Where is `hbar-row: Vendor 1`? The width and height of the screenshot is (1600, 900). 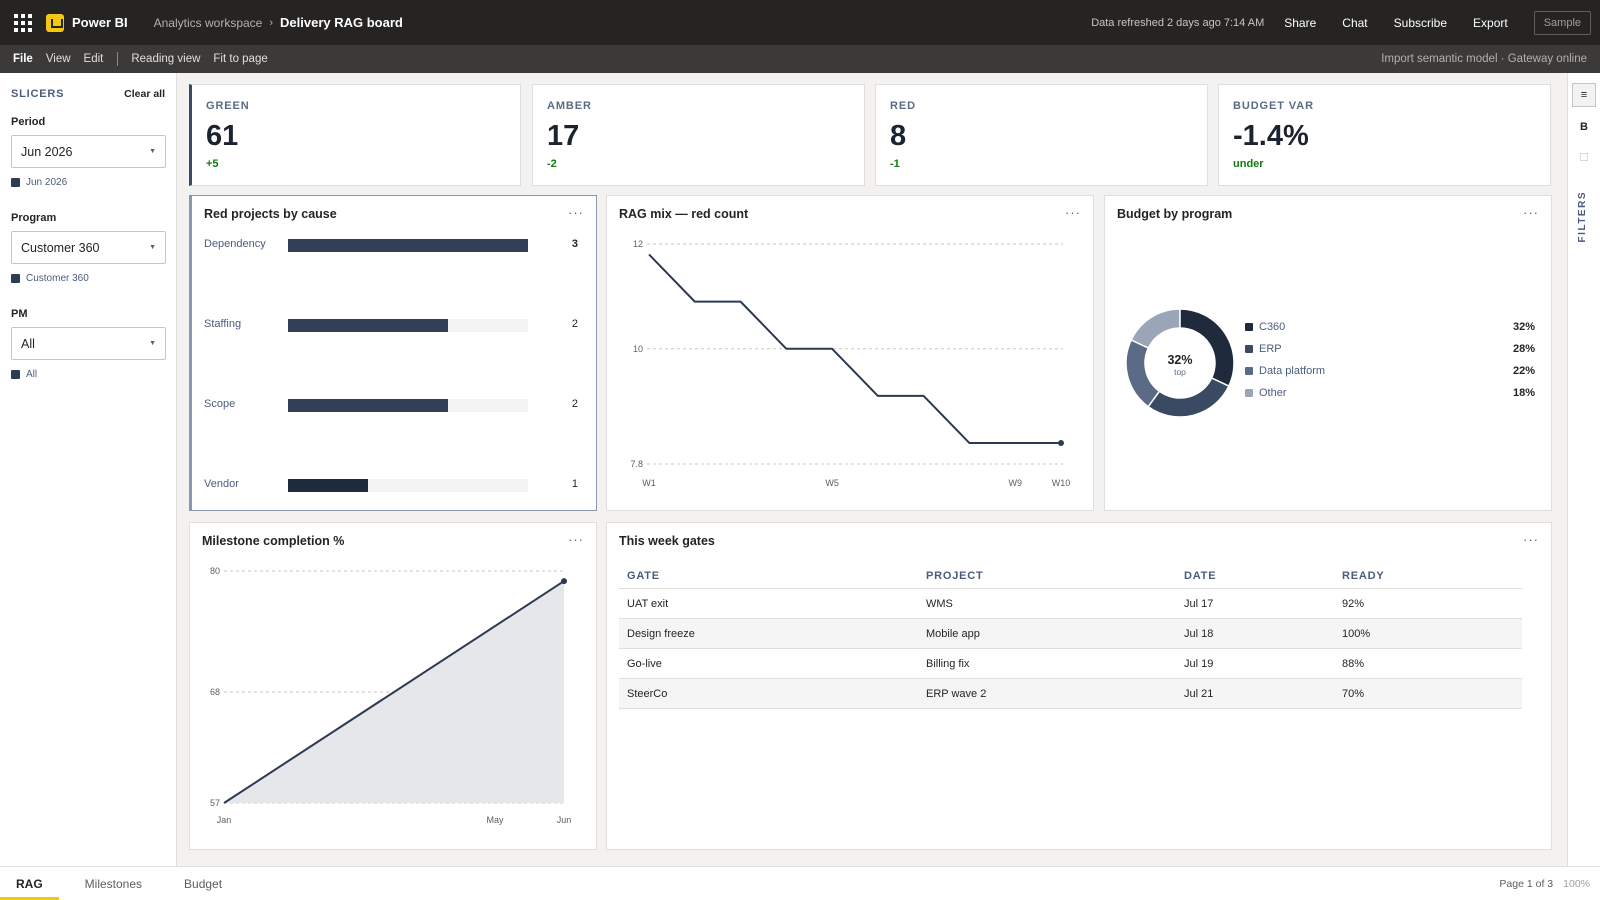 hbar-row: Vendor 1 is located at coordinates (391, 485).